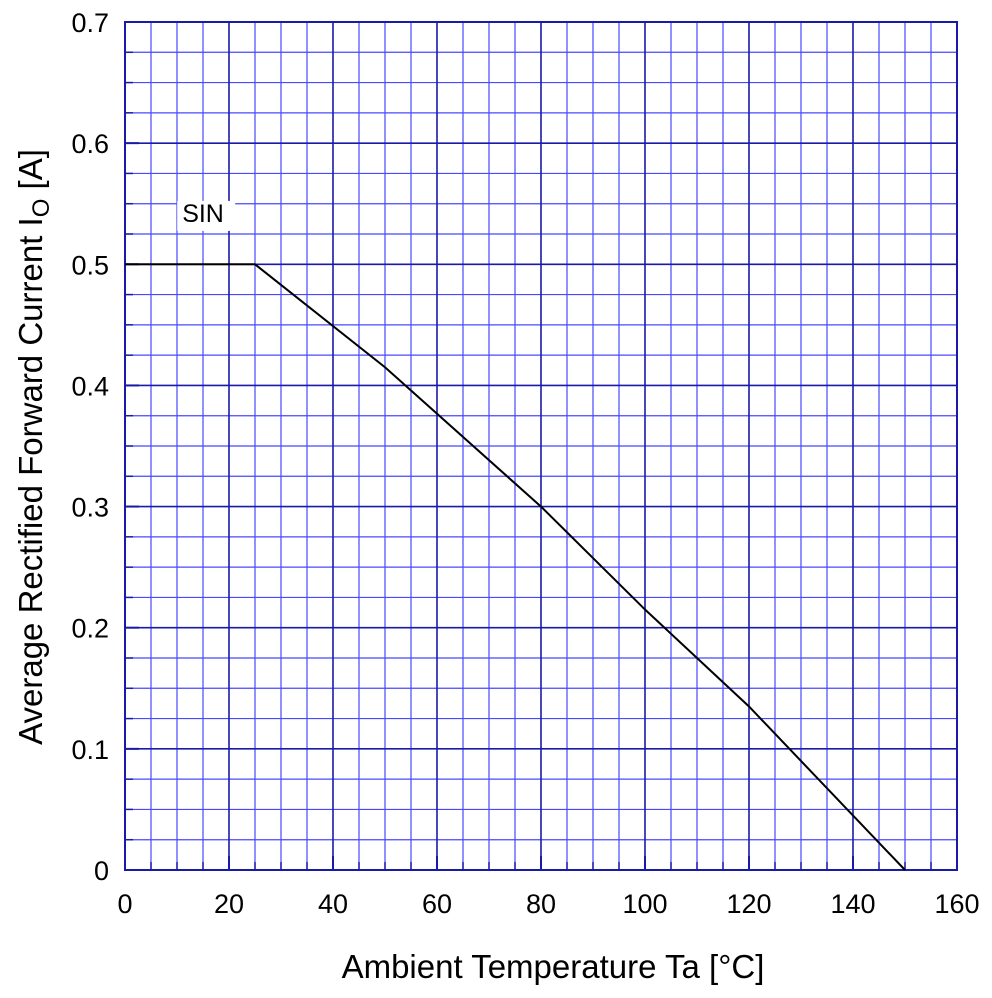  What do you see at coordinates (30, 481) in the screenshot?
I see `y-axis-title-main: Average Rectified Forward Current I` at bounding box center [30, 481].